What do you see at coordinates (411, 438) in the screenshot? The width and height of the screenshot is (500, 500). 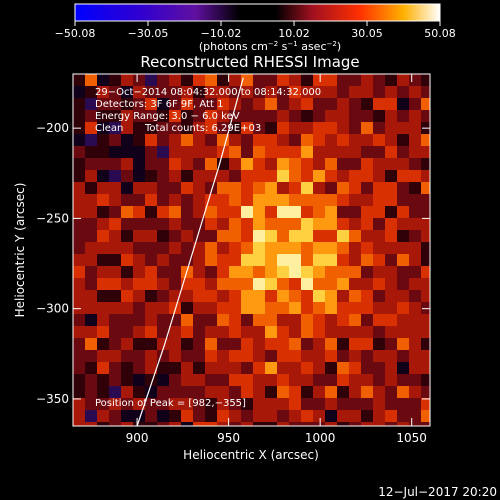 I see `x-tick-label: 1050` at bounding box center [411, 438].